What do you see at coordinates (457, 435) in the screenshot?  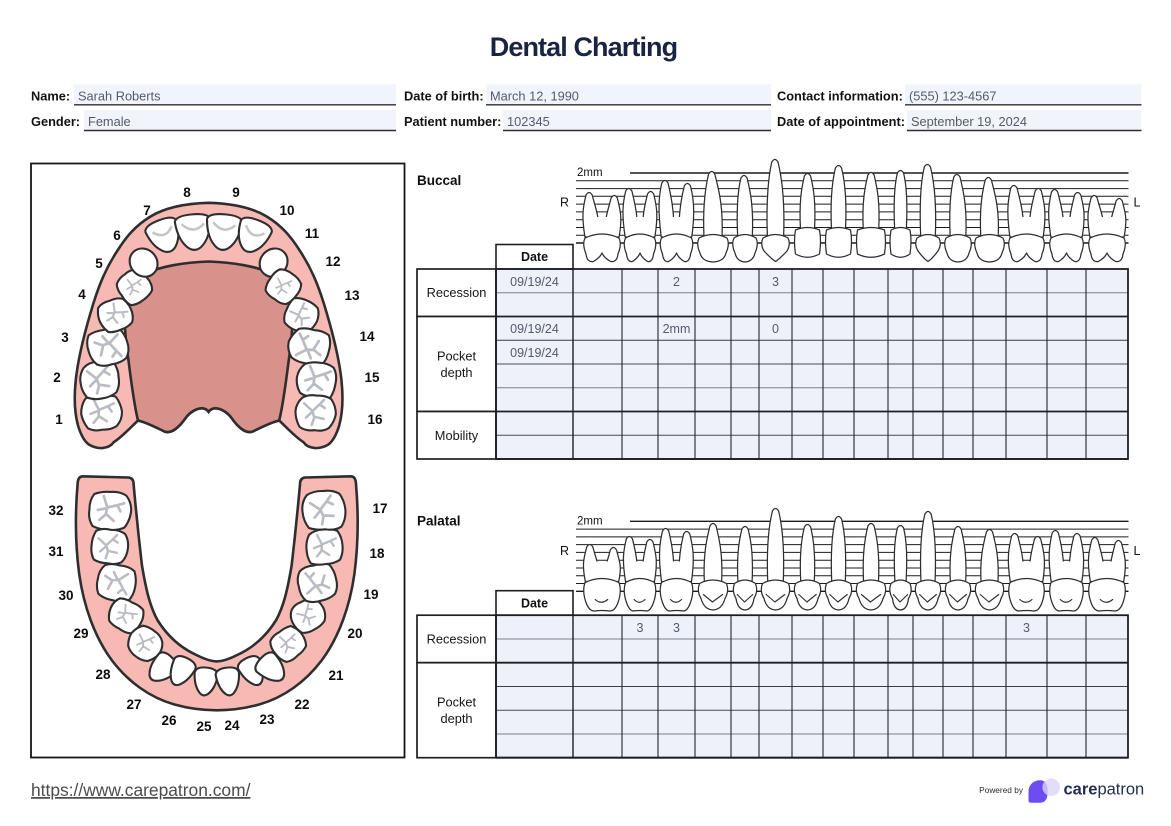 I see `svg-text: Mobility` at bounding box center [457, 435].